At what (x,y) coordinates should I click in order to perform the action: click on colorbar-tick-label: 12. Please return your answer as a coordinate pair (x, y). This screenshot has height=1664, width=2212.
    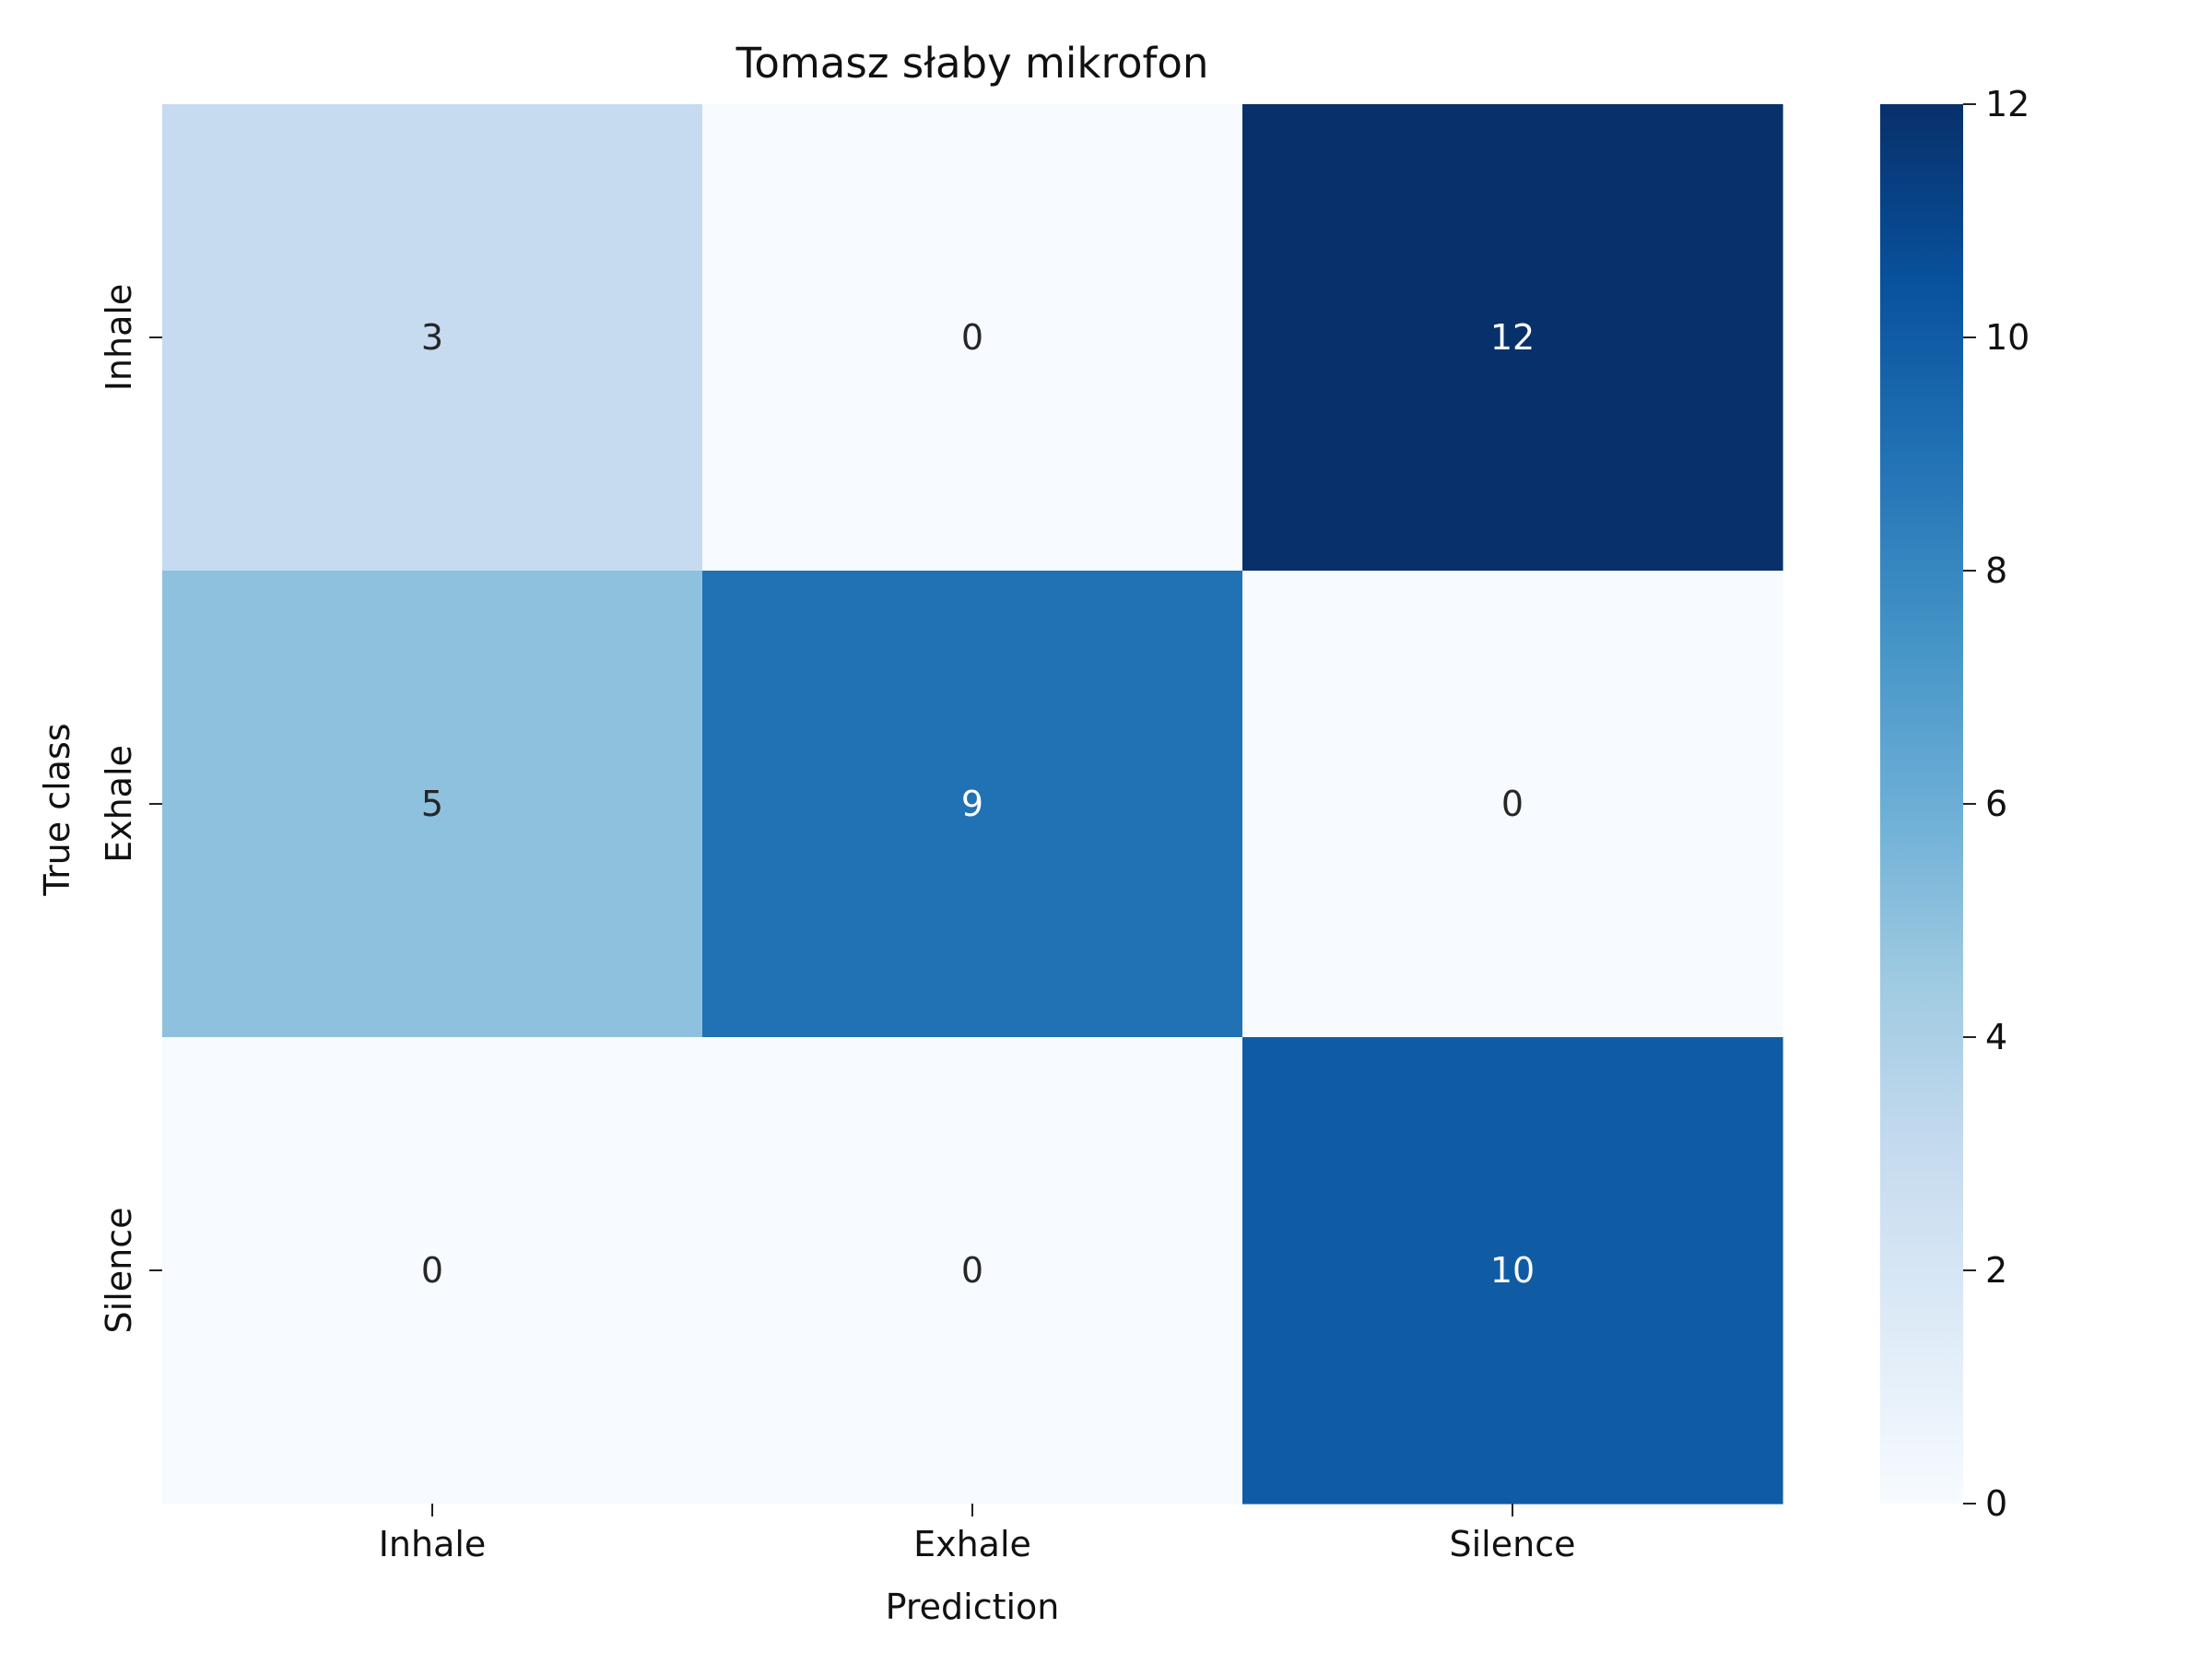
    Looking at the image, I should click on (2007, 104).